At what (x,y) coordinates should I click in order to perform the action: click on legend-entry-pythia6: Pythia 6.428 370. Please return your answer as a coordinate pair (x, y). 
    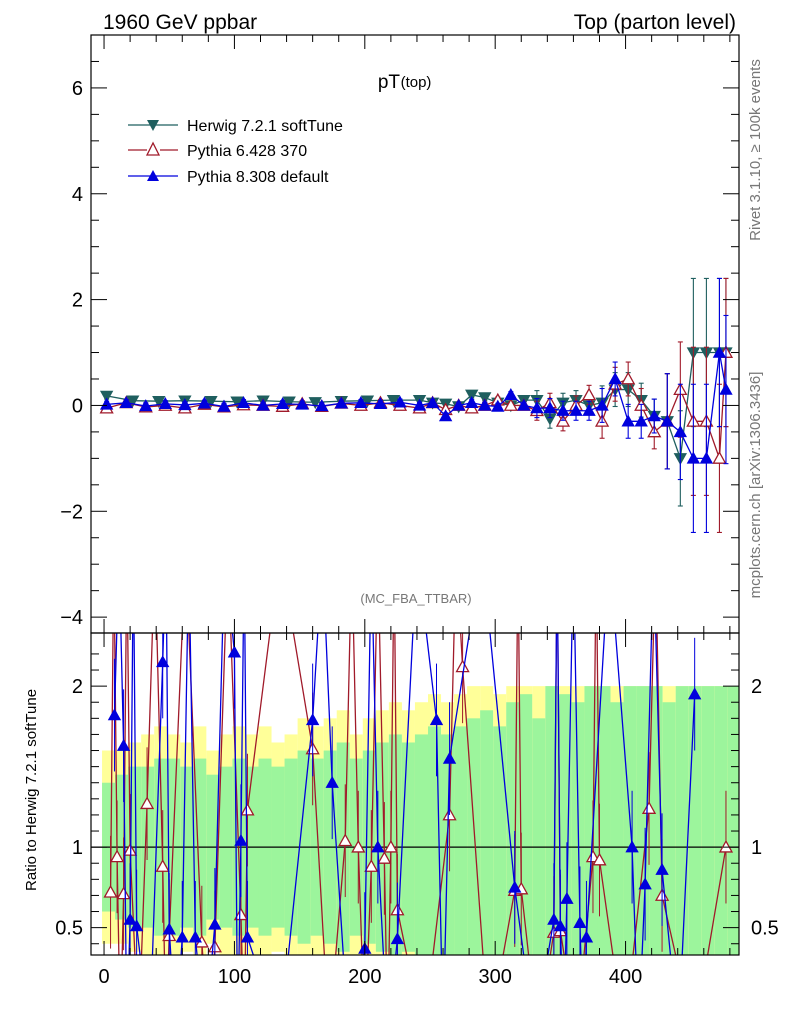
    Looking at the image, I should click on (217, 150).